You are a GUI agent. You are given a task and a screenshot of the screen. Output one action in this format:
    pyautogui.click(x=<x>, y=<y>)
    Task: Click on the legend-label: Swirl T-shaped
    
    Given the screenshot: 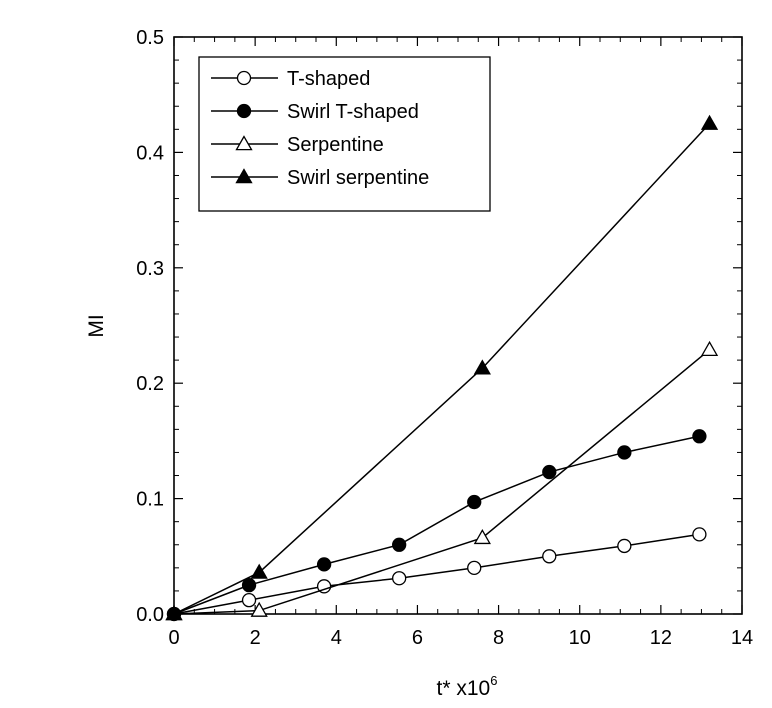 What is the action you would take?
    pyautogui.click(x=353, y=112)
    